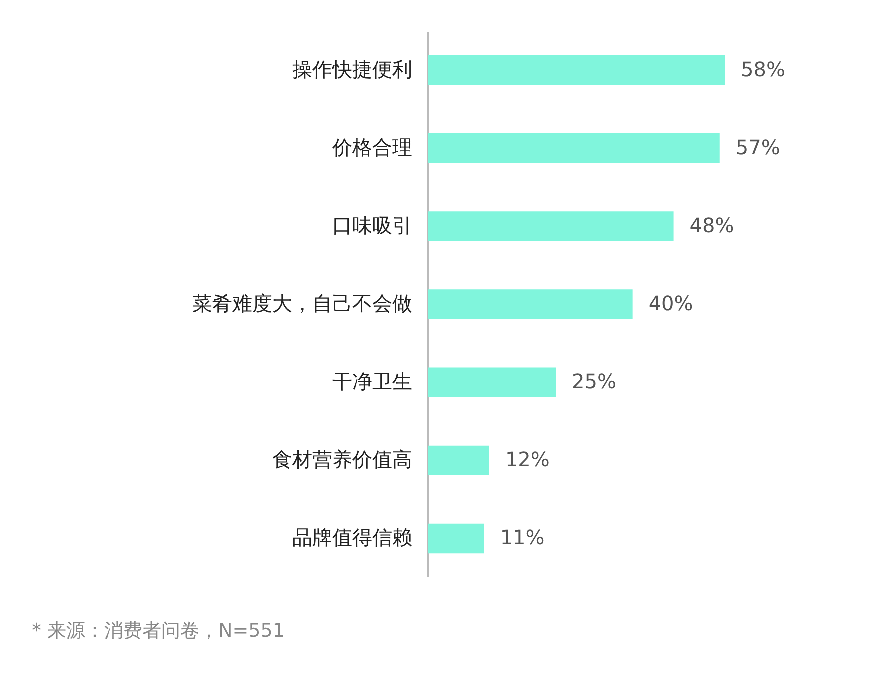  I want to click on data-label: 12%, so click(527, 460).